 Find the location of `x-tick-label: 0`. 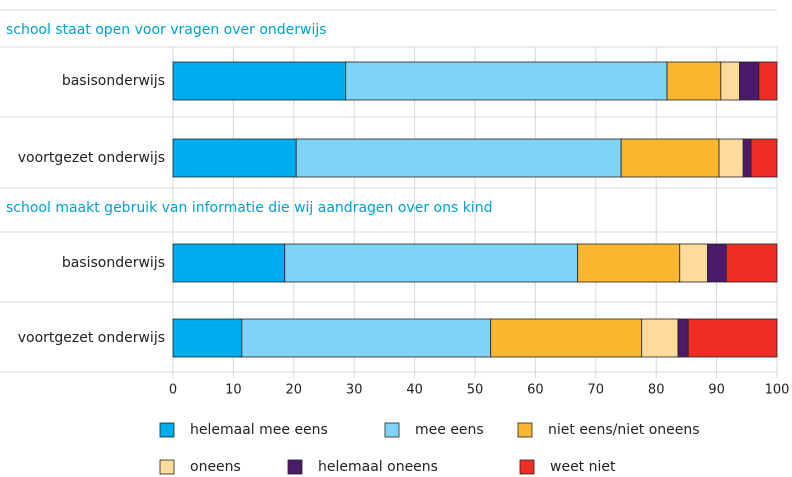

x-tick-label: 0 is located at coordinates (173, 390).